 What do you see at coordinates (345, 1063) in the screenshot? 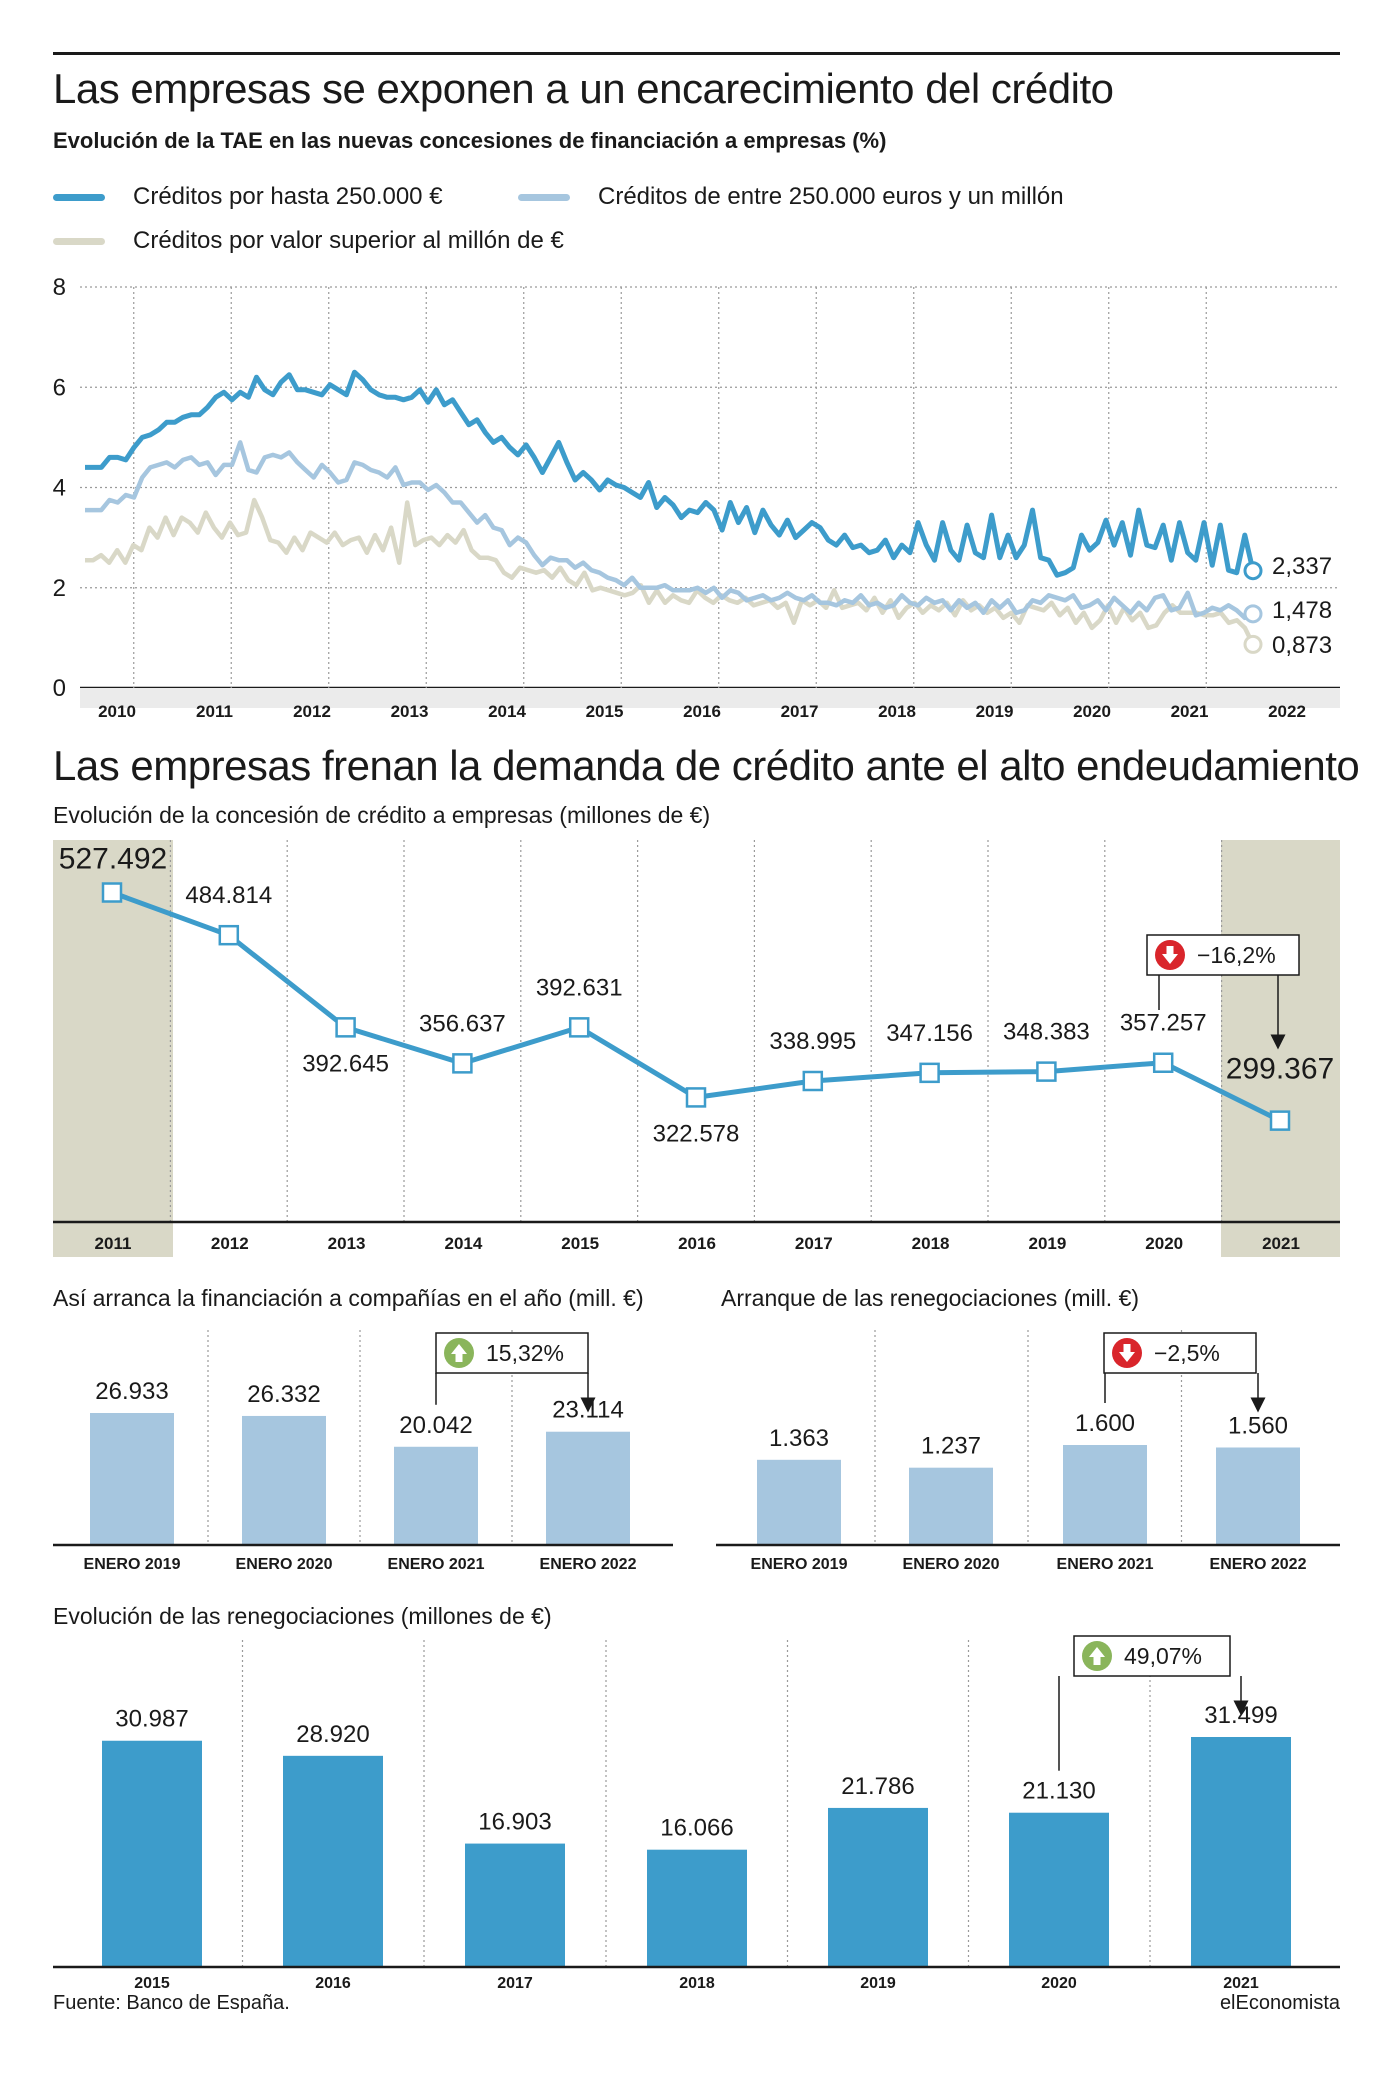
I see `data-label: 392.645` at bounding box center [345, 1063].